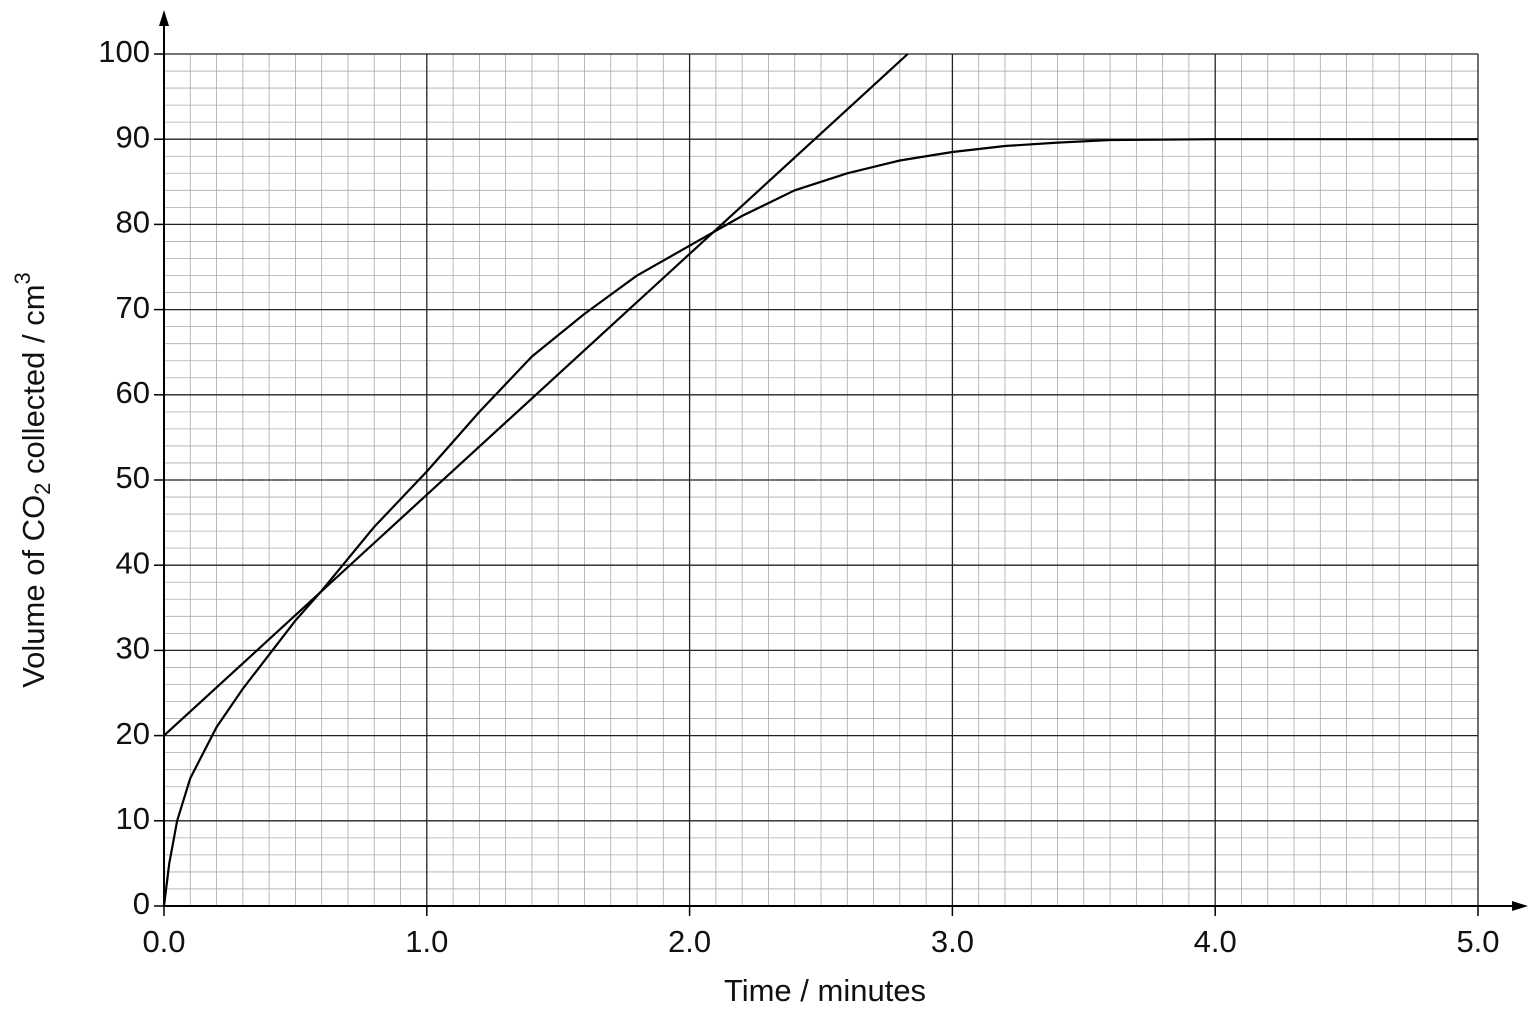 The width and height of the screenshot is (1536, 1024). I want to click on x-tick-label: 5.0, so click(1477, 941).